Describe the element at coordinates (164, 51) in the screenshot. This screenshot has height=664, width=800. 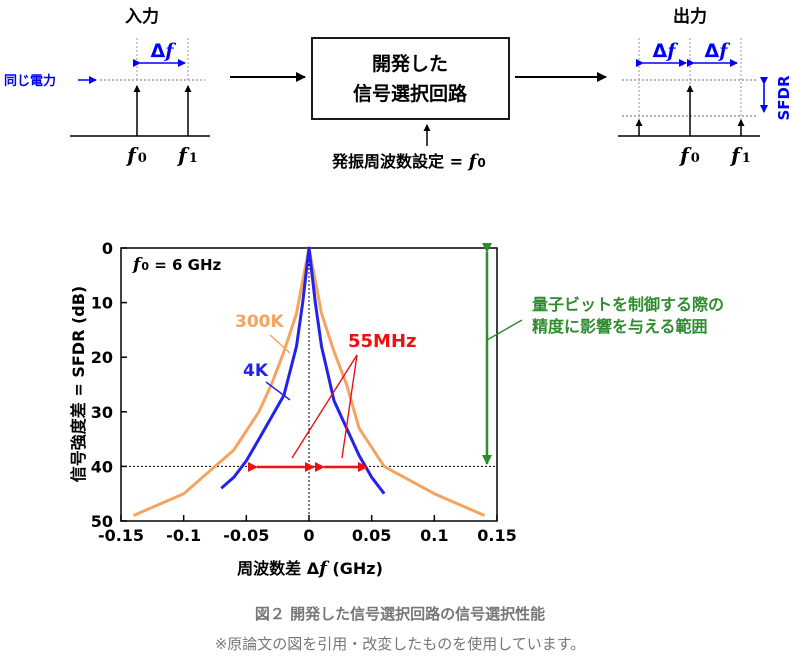
I see `input-delta-f-label: Δf` at that location.